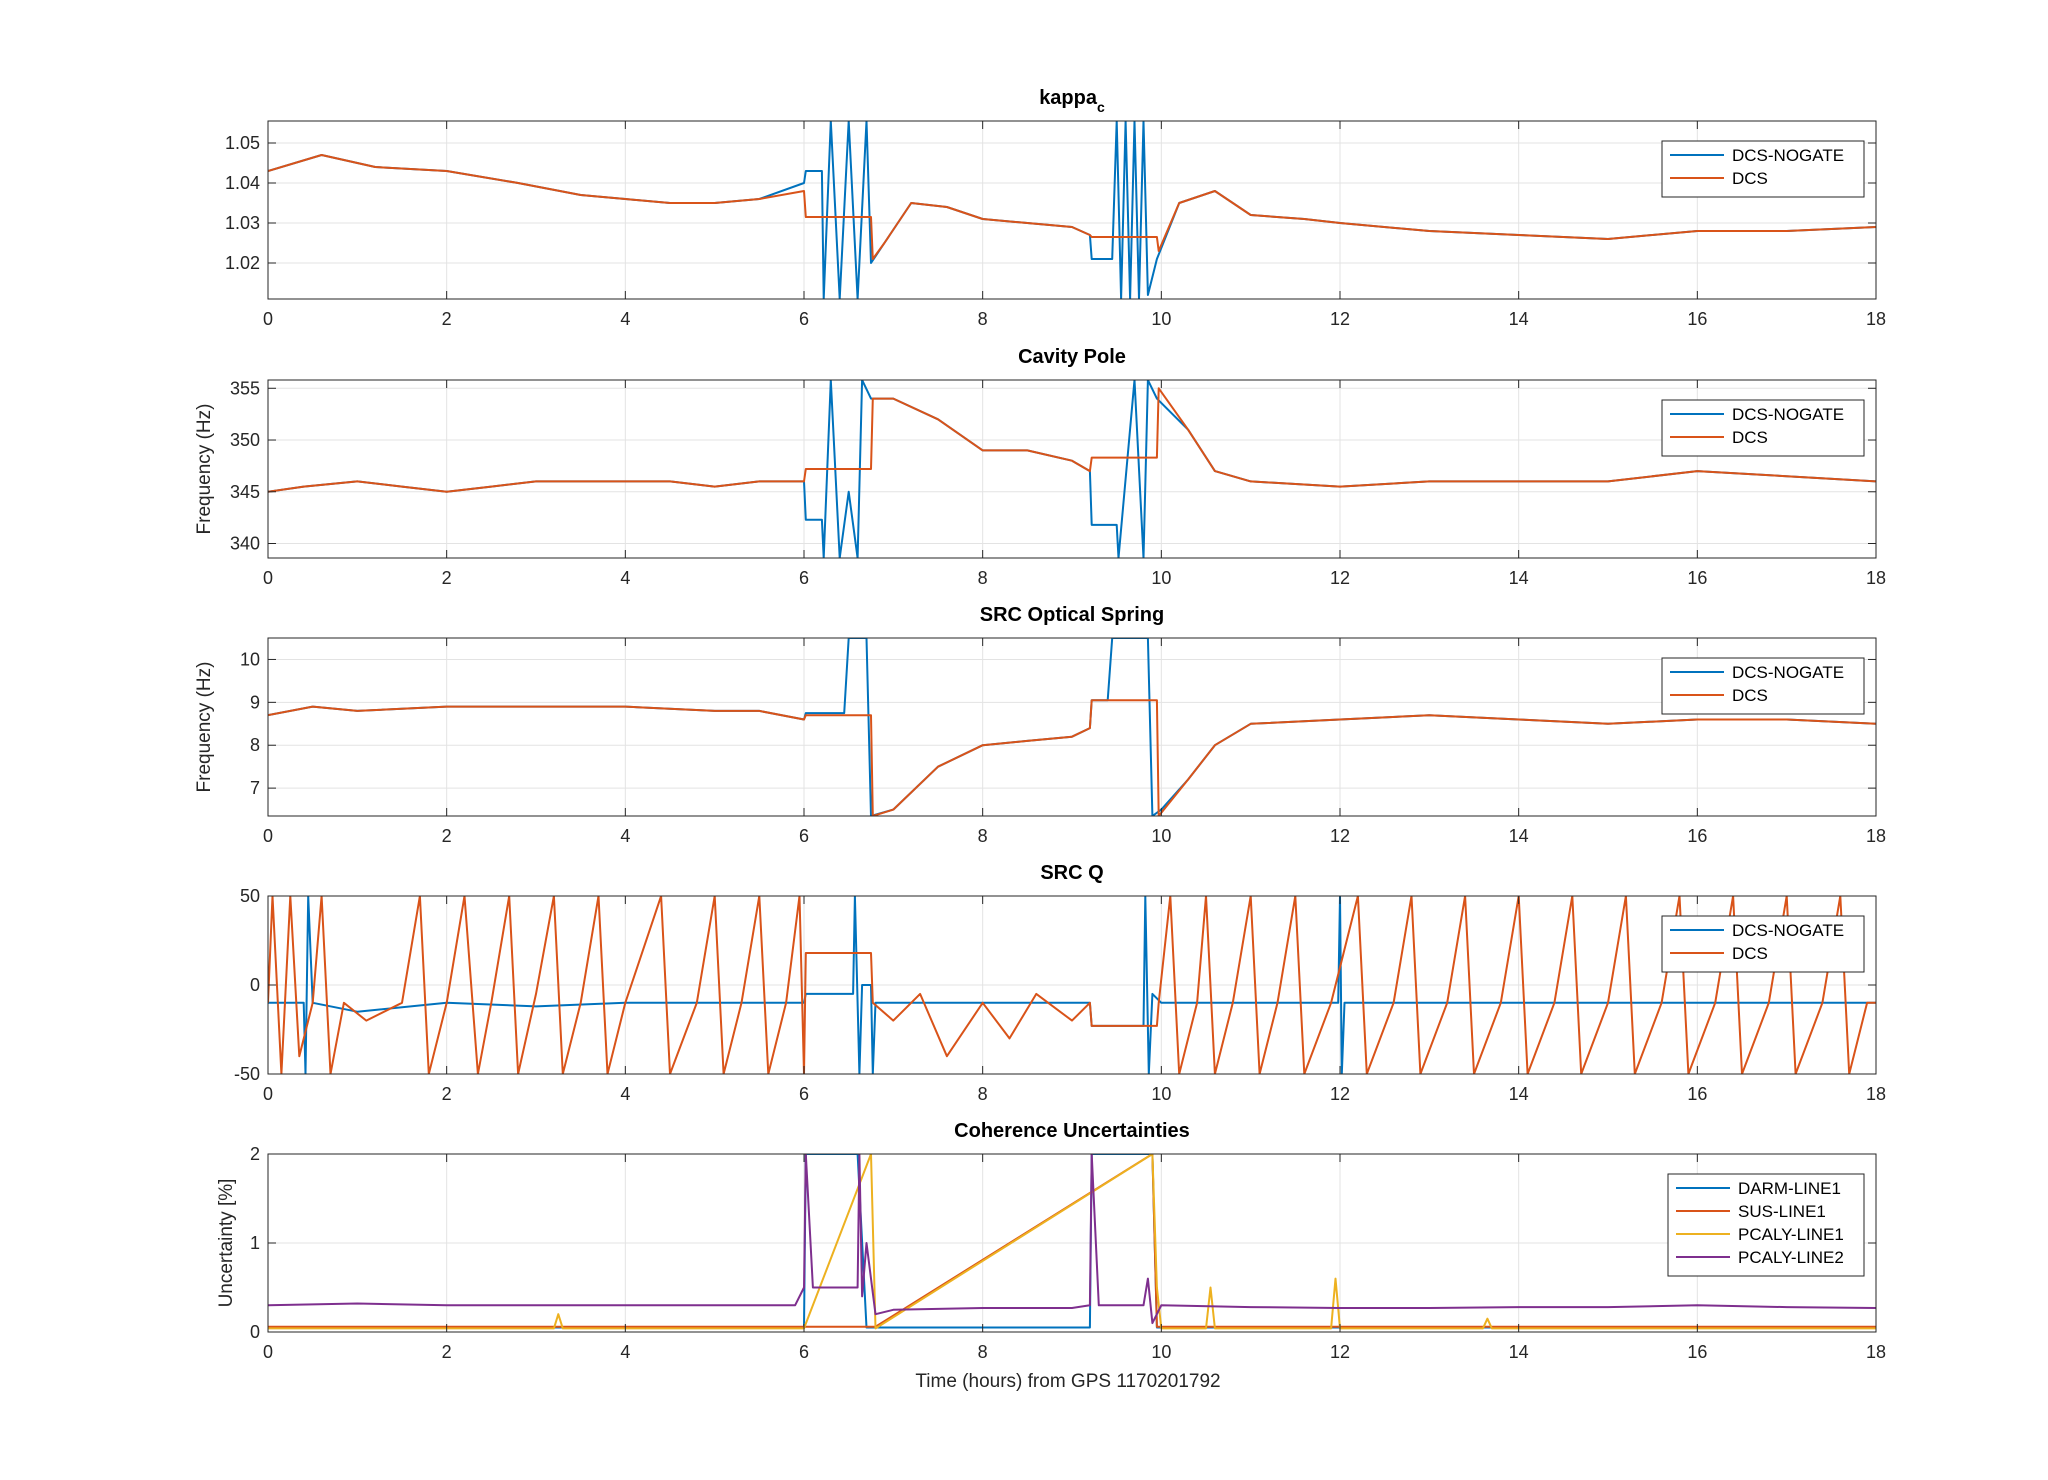 This screenshot has width=2048, height=1480. I want to click on panel-title: Cavity Pole, so click(1072, 357).